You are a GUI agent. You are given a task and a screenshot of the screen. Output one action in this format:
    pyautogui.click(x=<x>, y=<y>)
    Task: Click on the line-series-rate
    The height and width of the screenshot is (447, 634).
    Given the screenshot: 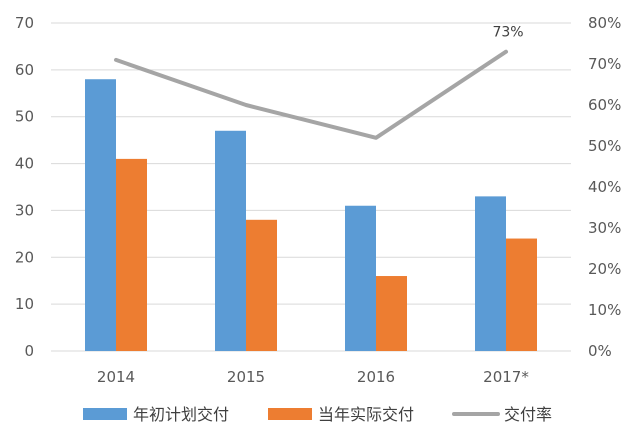 What is the action you would take?
    pyautogui.click(x=311, y=94)
    